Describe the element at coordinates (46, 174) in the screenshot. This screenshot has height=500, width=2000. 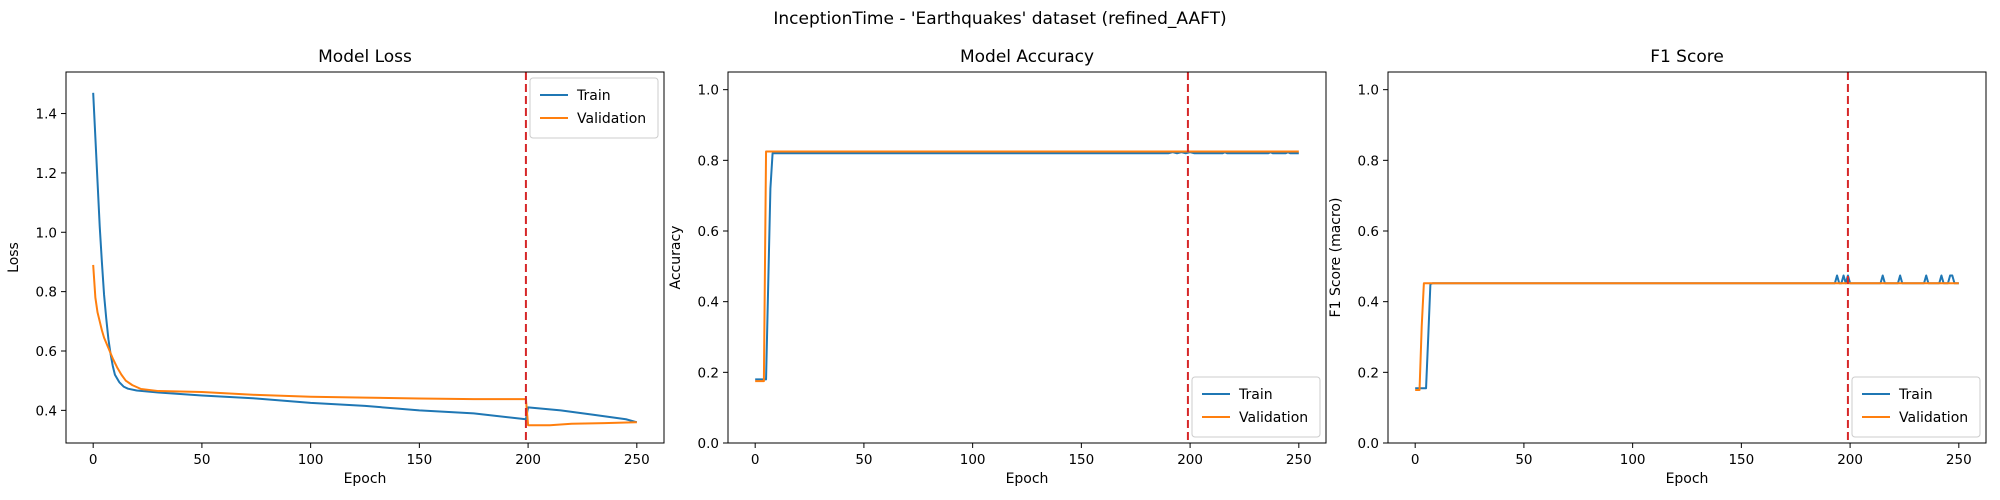
I see `y-tick-label: 1.2` at that location.